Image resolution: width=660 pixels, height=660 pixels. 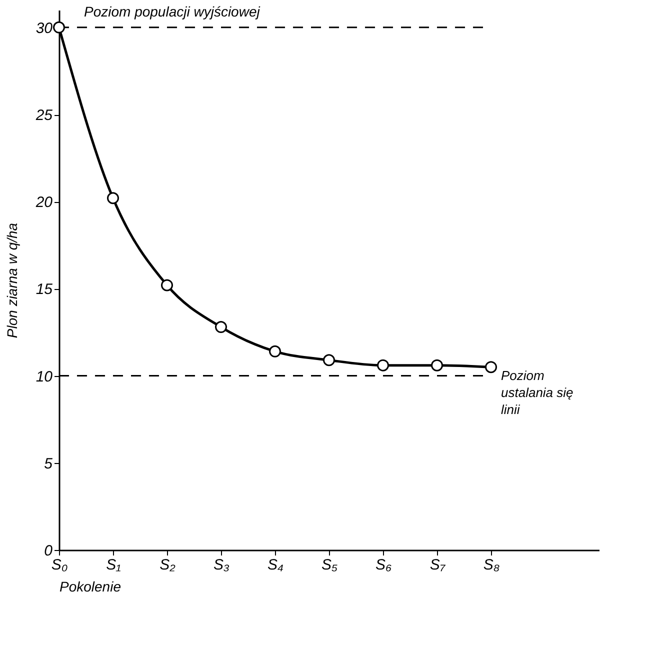 What do you see at coordinates (49, 551) in the screenshot?
I see `y-tick-label: 0` at bounding box center [49, 551].